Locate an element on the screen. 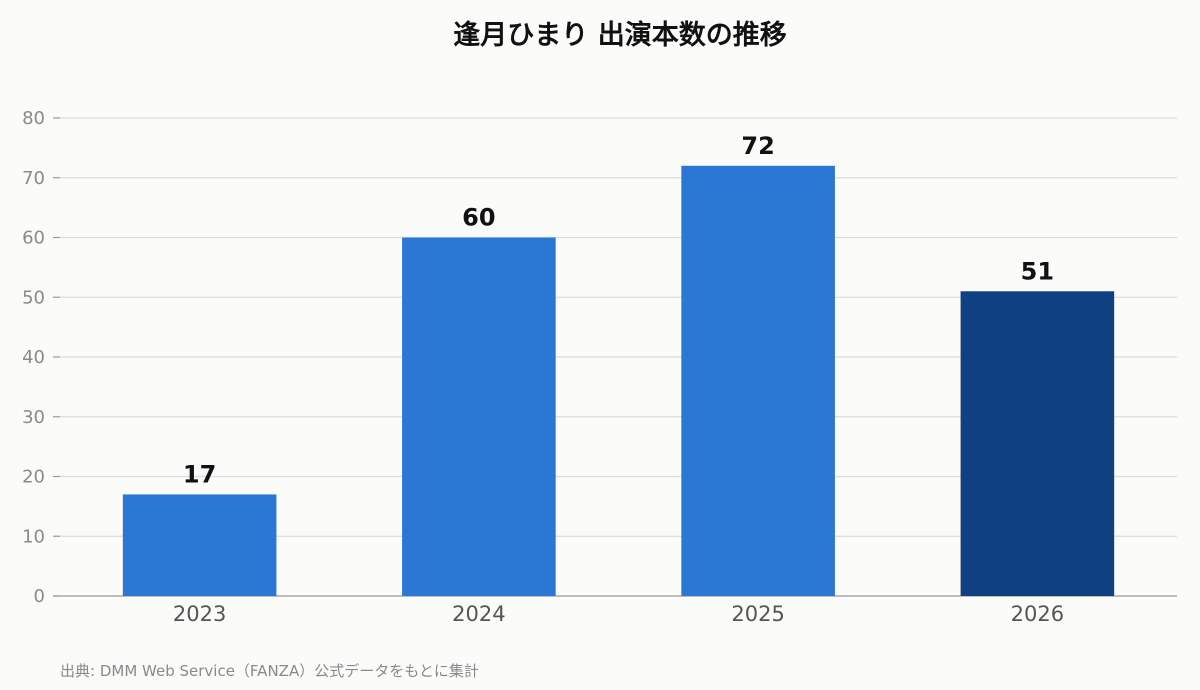 The width and height of the screenshot is (1200, 690). y-tick-label: 70 is located at coordinates (33, 178).